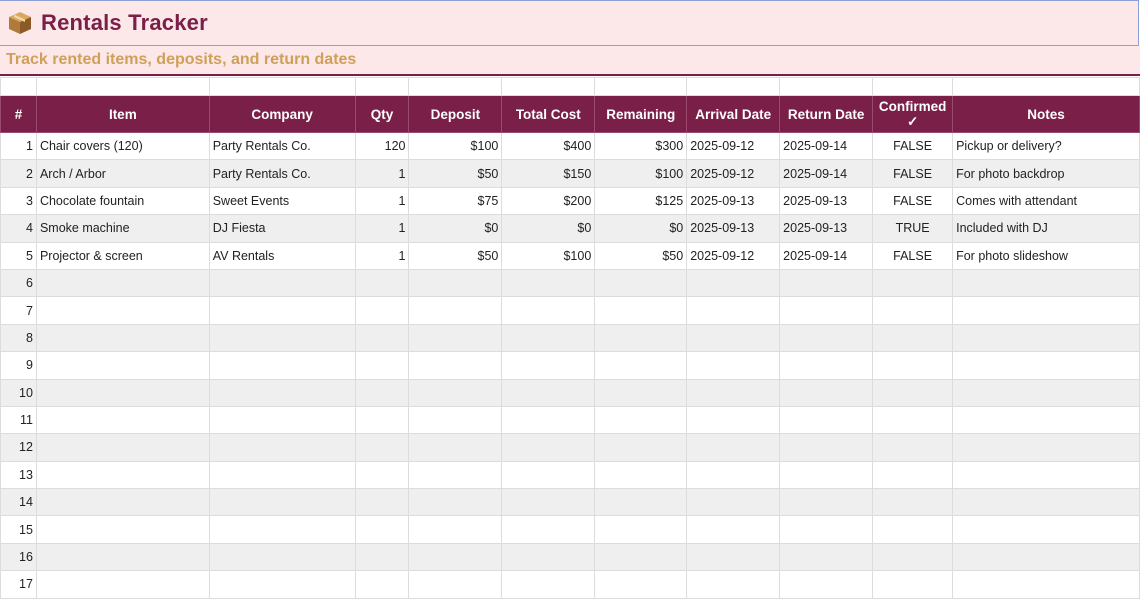 This screenshot has height=602, width=1140. Describe the element at coordinates (382, 114) in the screenshot. I see `column-header-qty: Qty` at that location.